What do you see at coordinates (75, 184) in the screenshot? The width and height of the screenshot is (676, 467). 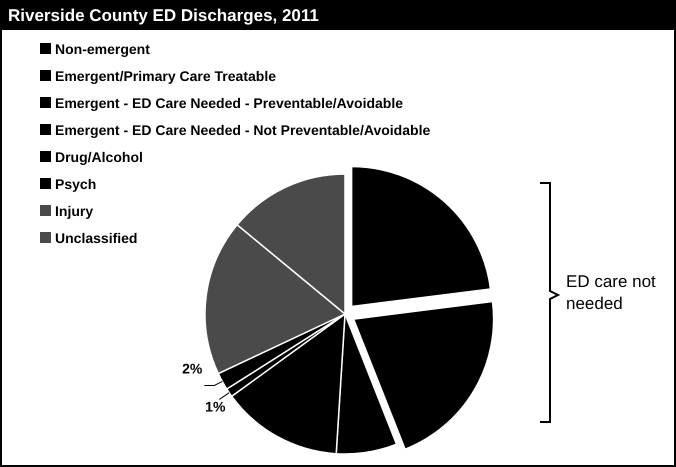 I see `legend-label: Psych` at bounding box center [75, 184].